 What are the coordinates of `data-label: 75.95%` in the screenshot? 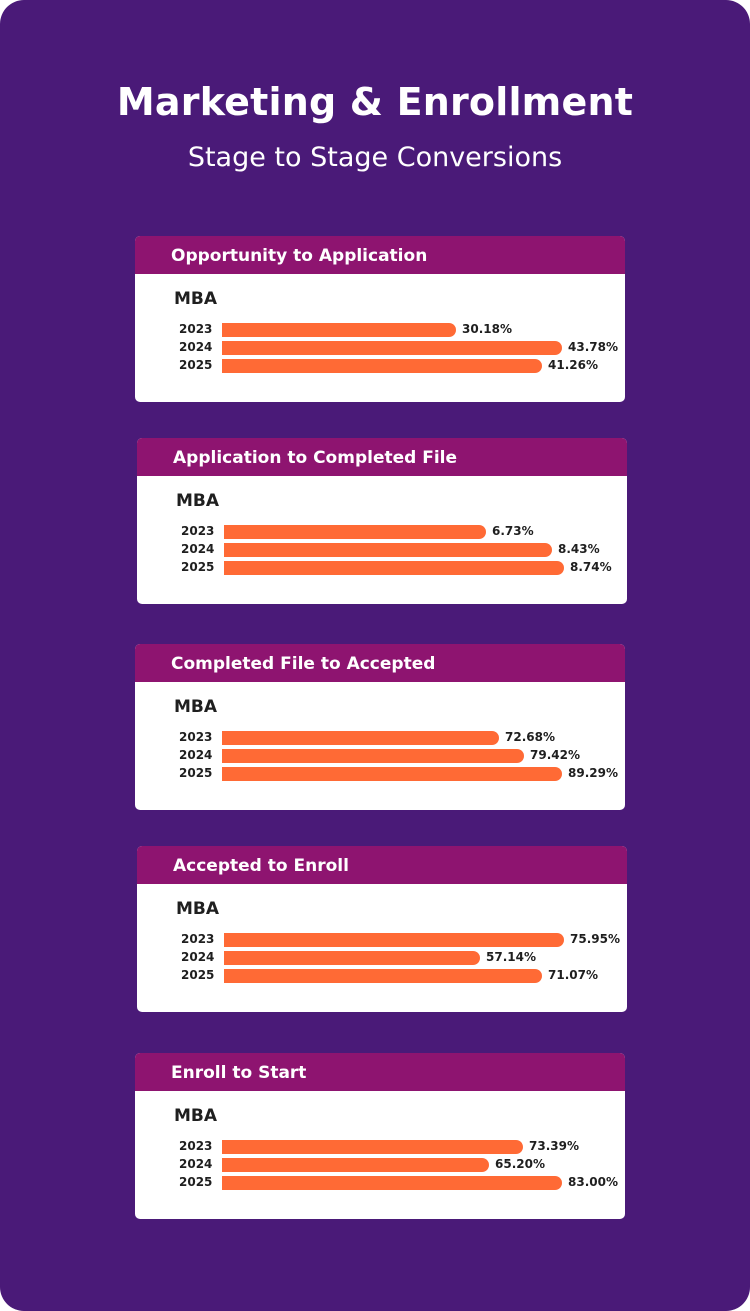 It's located at (595, 939).